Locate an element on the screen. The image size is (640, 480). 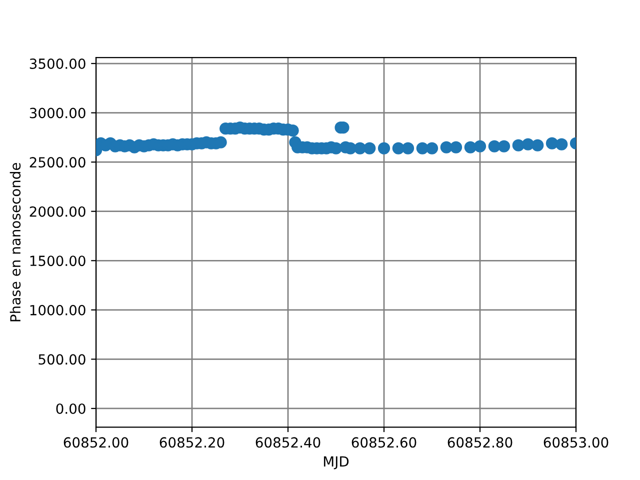
y-axis-title: Phase en nanoseconde is located at coordinates (15, 242).